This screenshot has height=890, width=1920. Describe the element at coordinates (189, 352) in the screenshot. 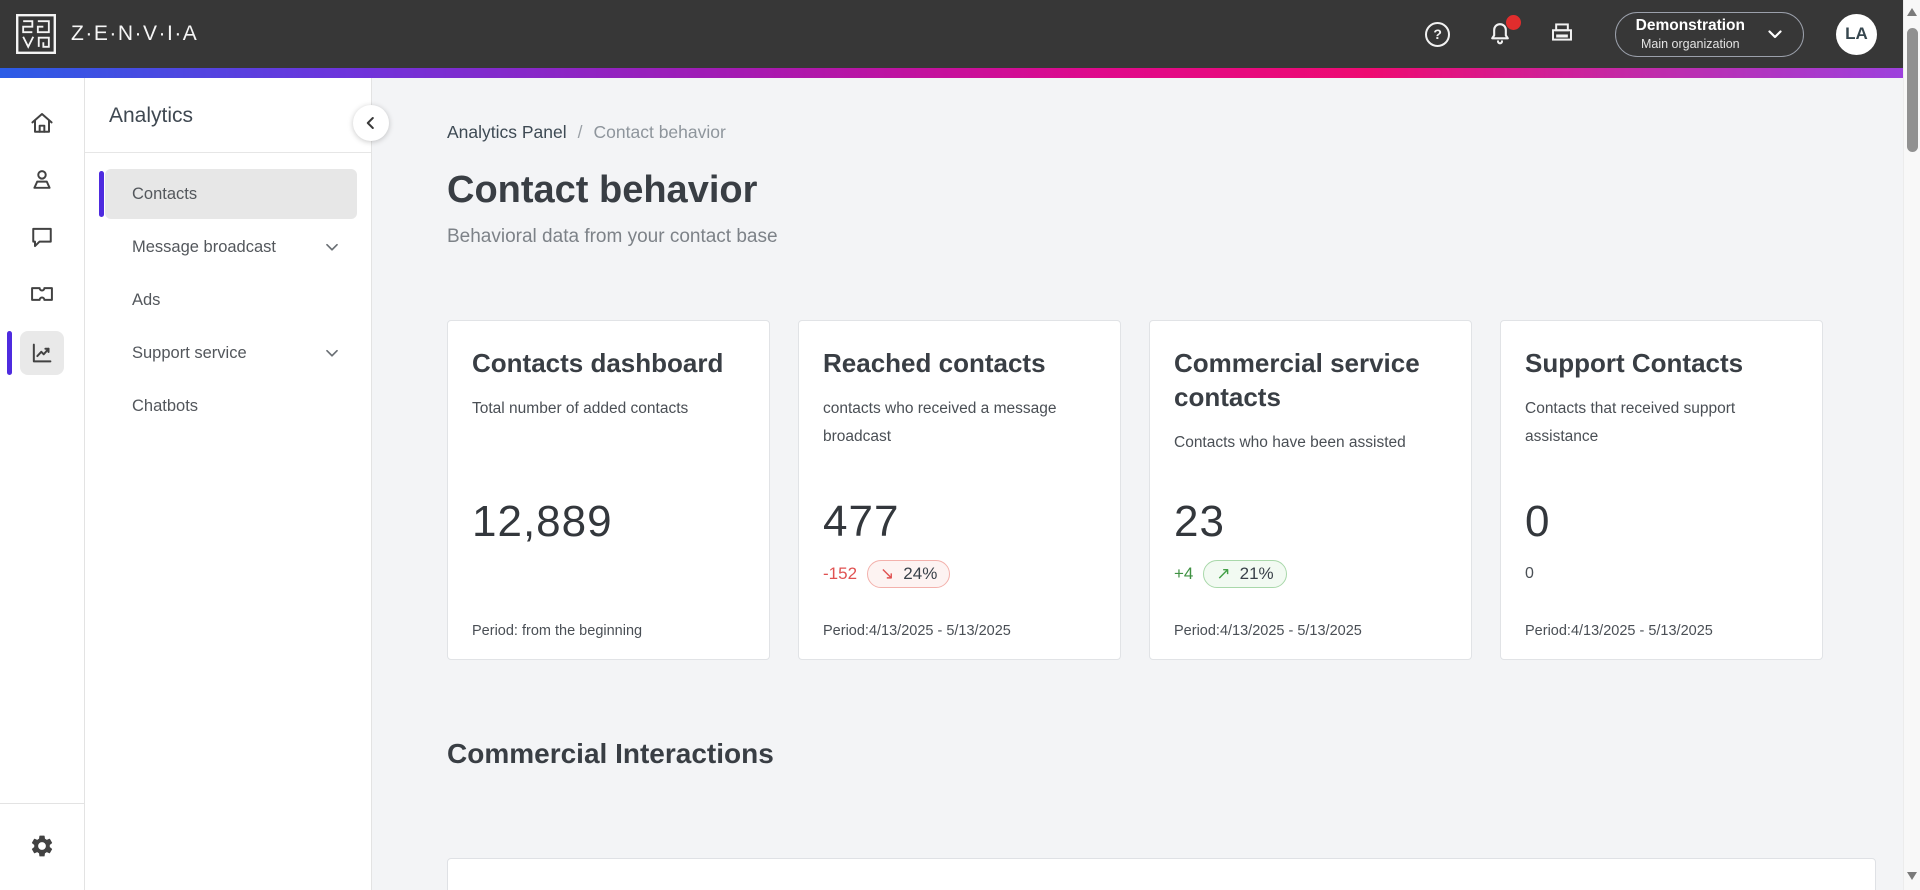

I see `sidebar-item-label: Support service` at that location.